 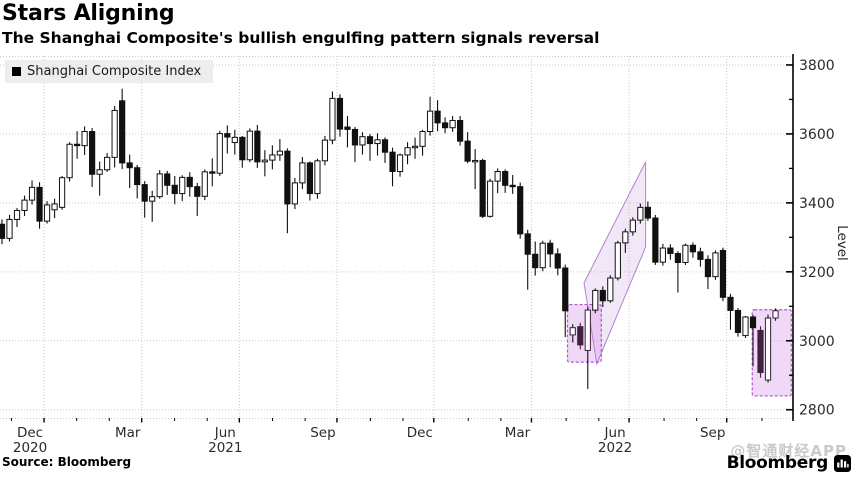 I want to click on legend-label: Shanghai Composite Index, so click(x=114, y=71).